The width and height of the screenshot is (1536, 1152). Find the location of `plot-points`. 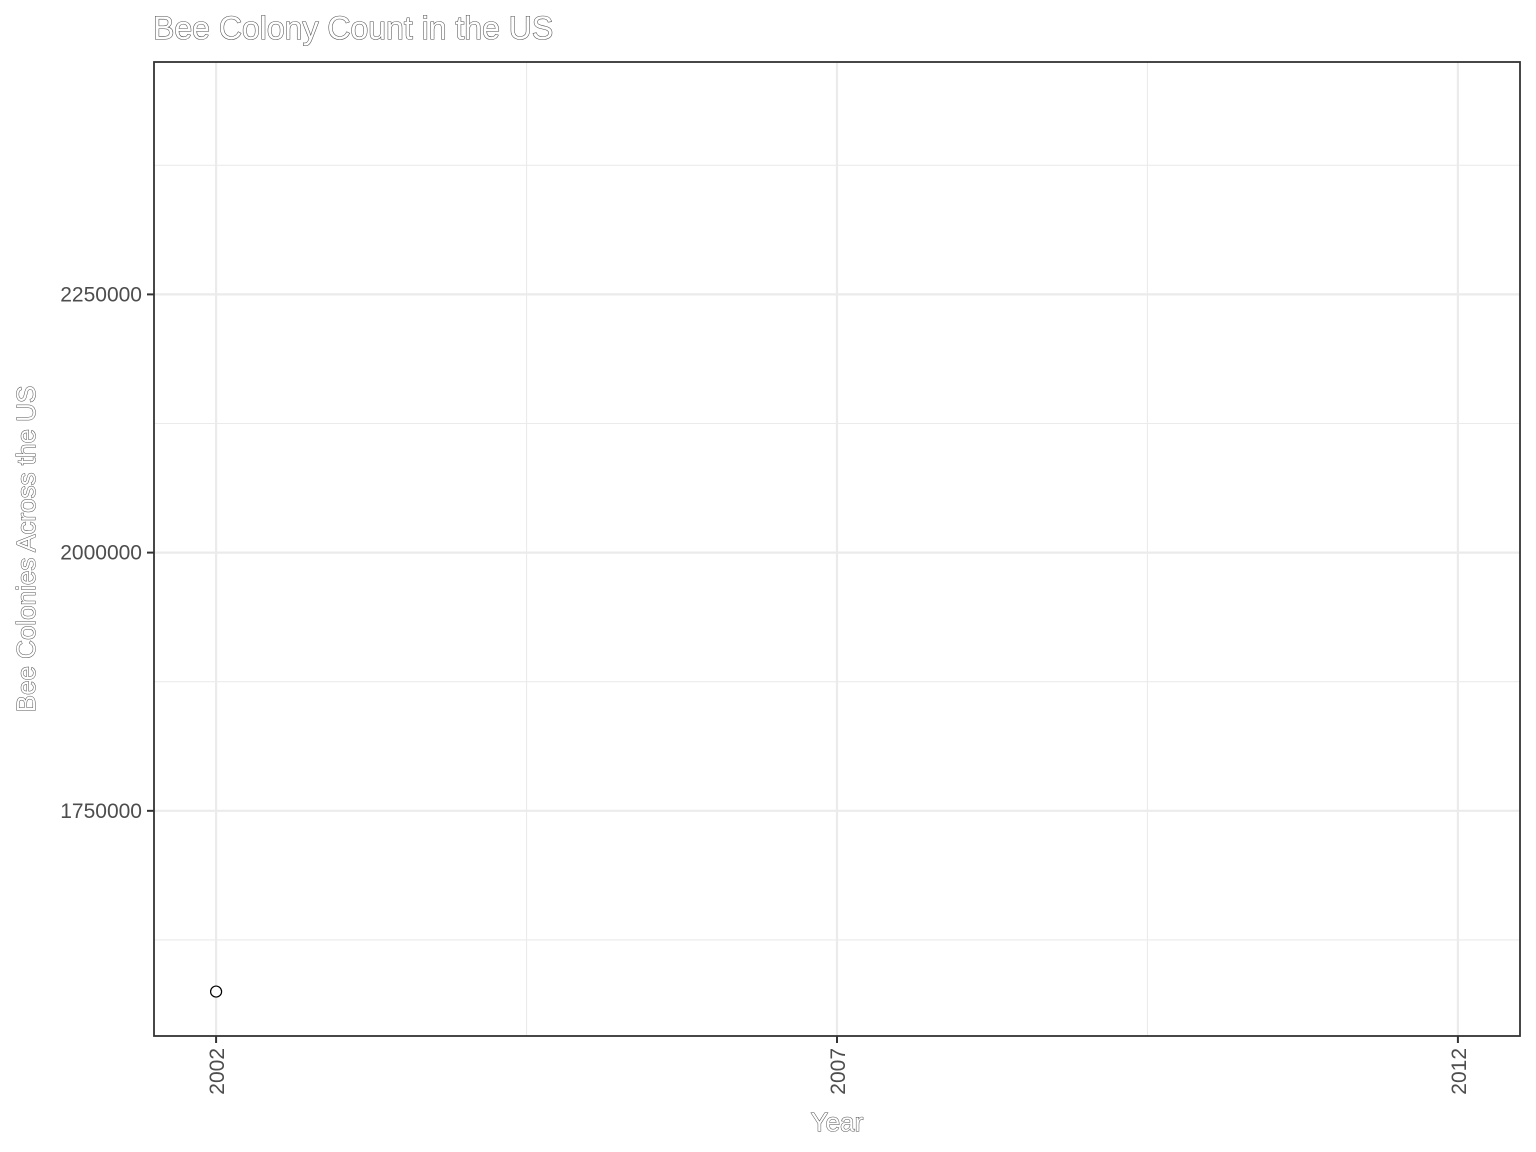

plot-points is located at coordinates (216, 991).